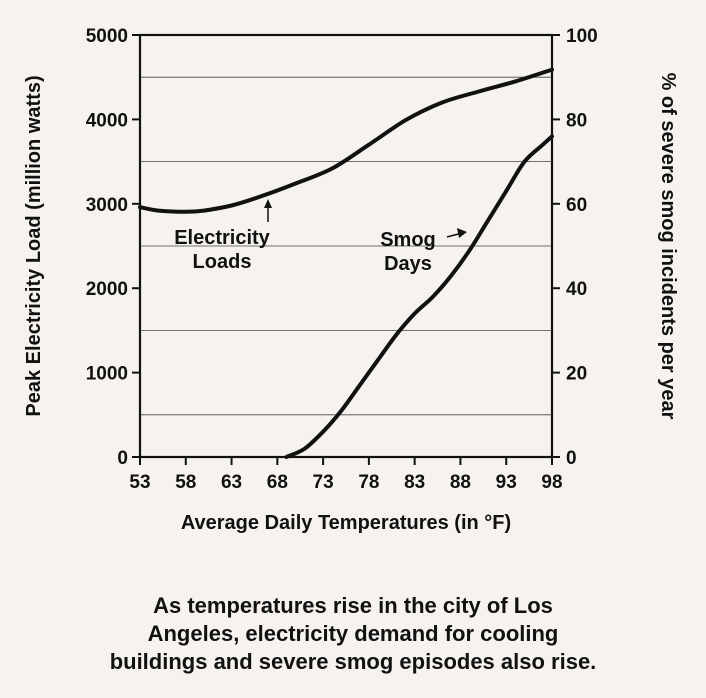 The width and height of the screenshot is (706, 698). What do you see at coordinates (582, 36) in the screenshot?
I see `right-tick-label: 100` at bounding box center [582, 36].